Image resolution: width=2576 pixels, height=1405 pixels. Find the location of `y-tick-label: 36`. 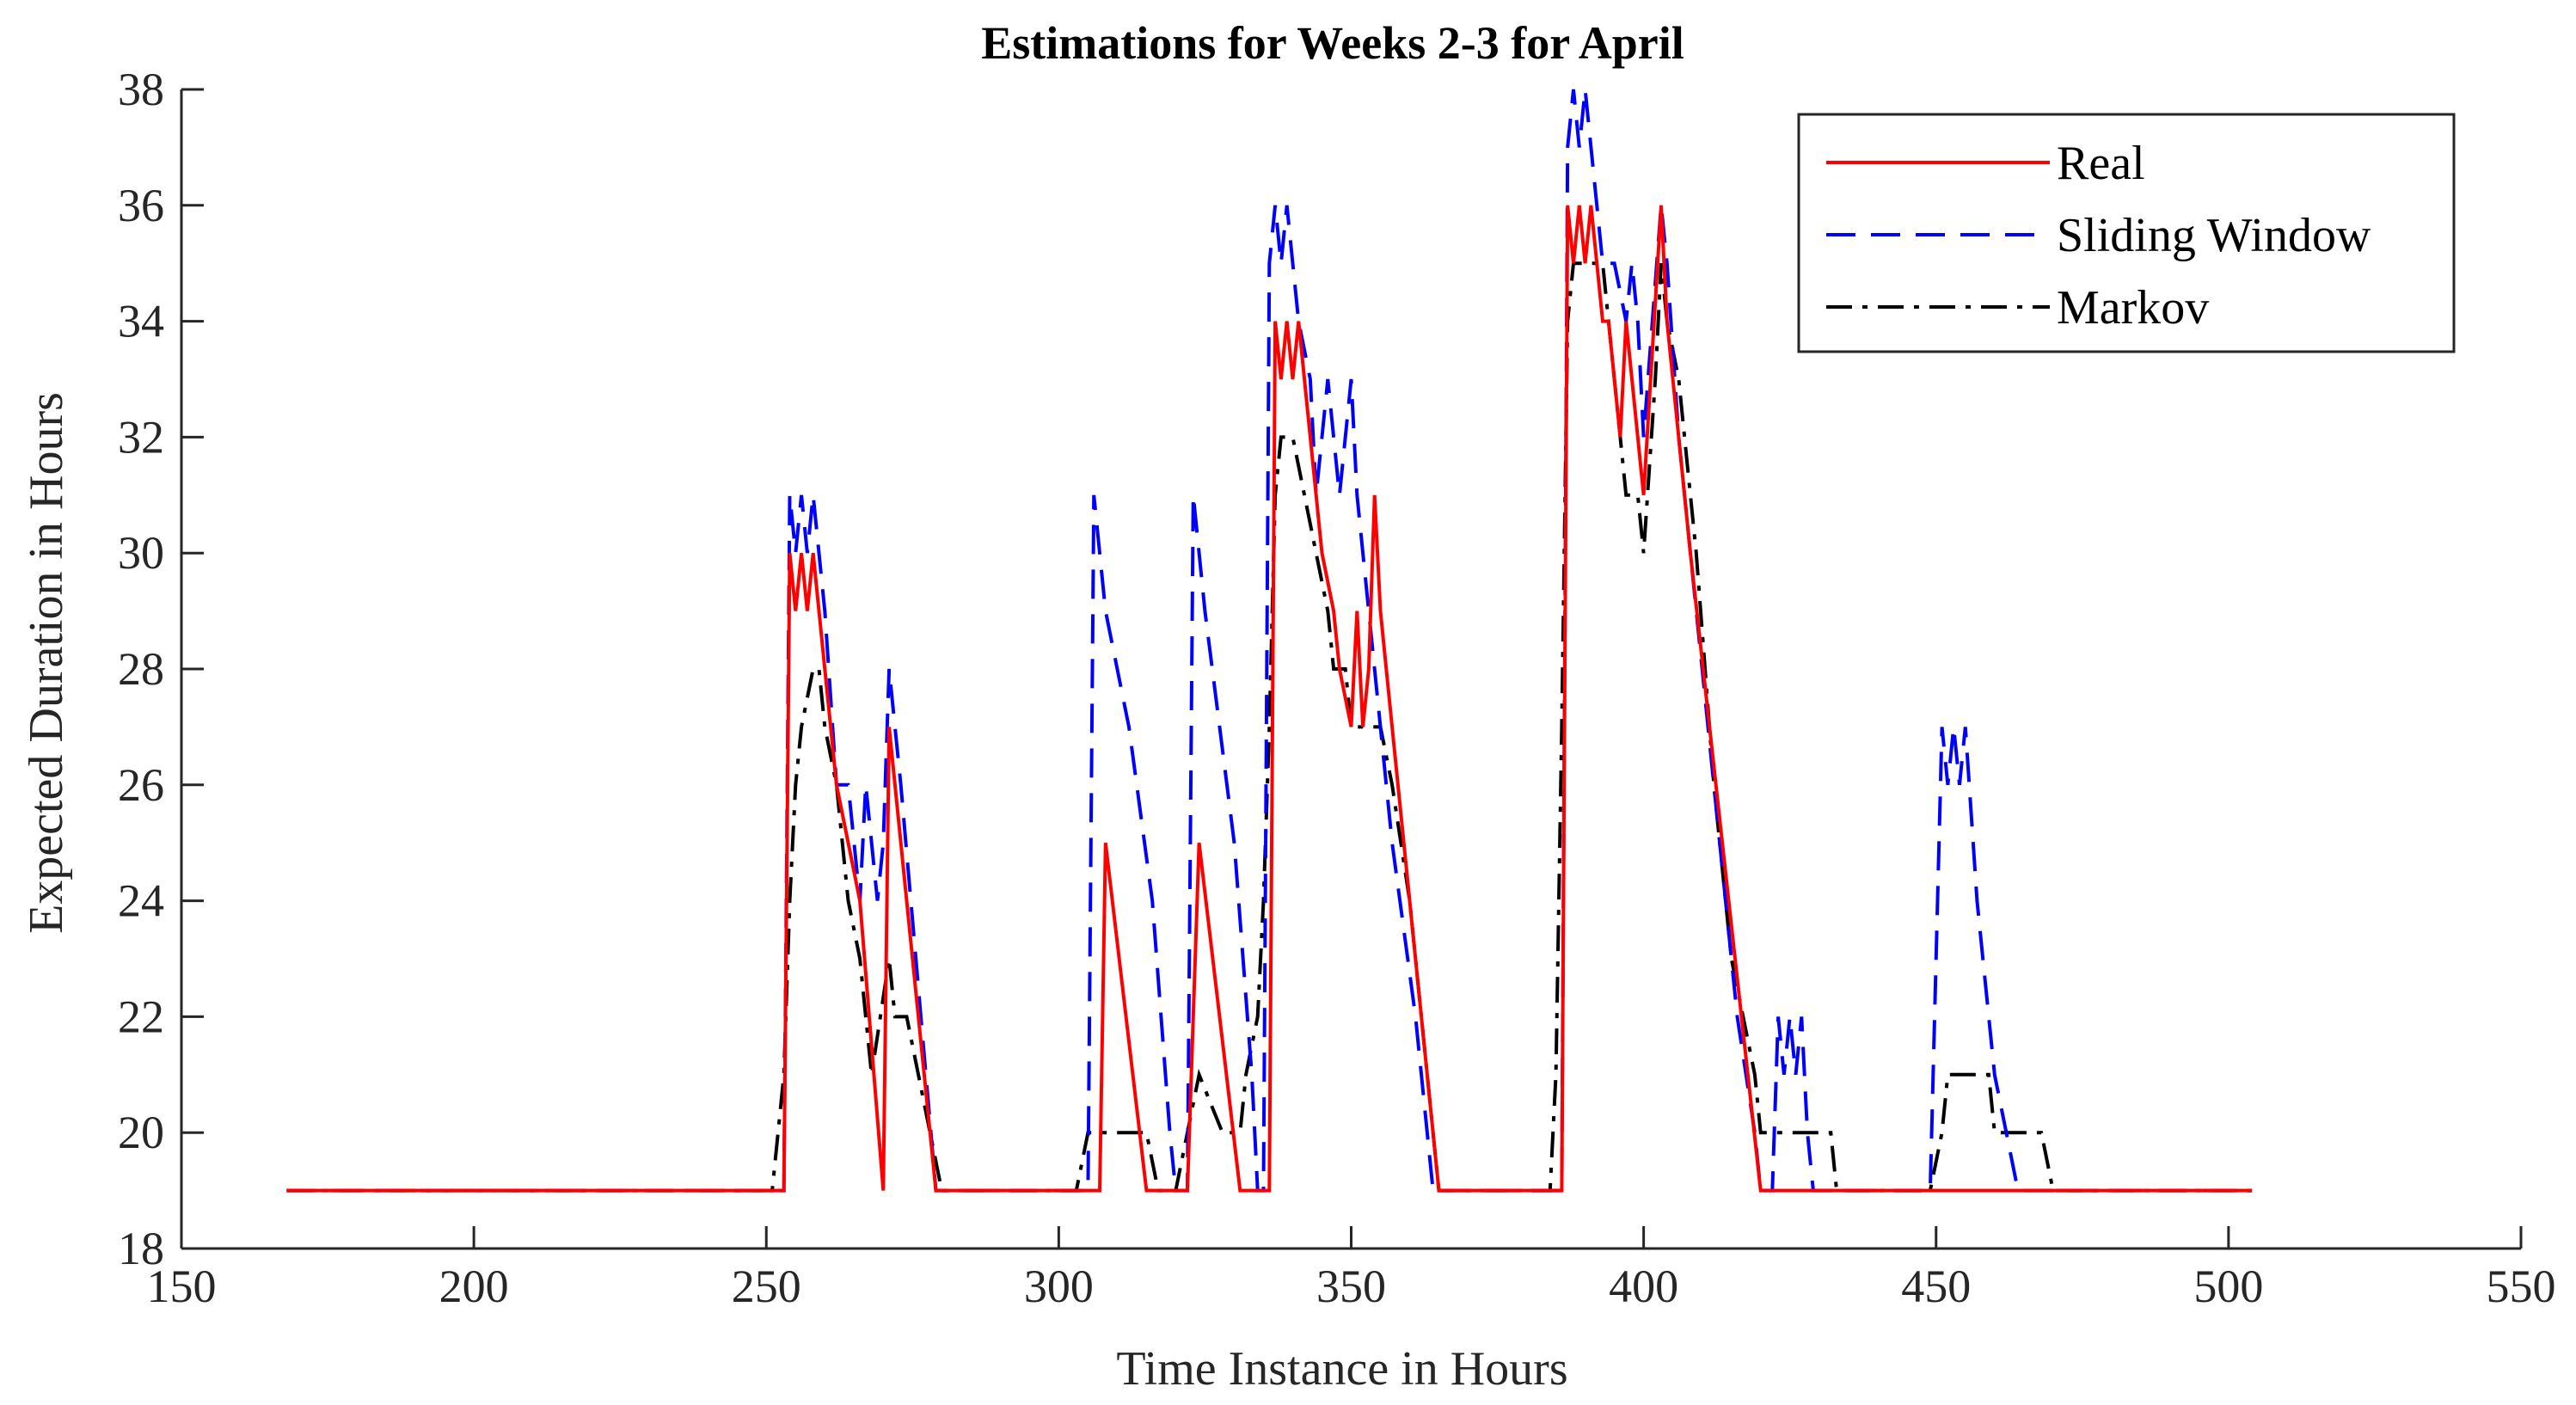

y-tick-label: 36 is located at coordinates (141, 205).